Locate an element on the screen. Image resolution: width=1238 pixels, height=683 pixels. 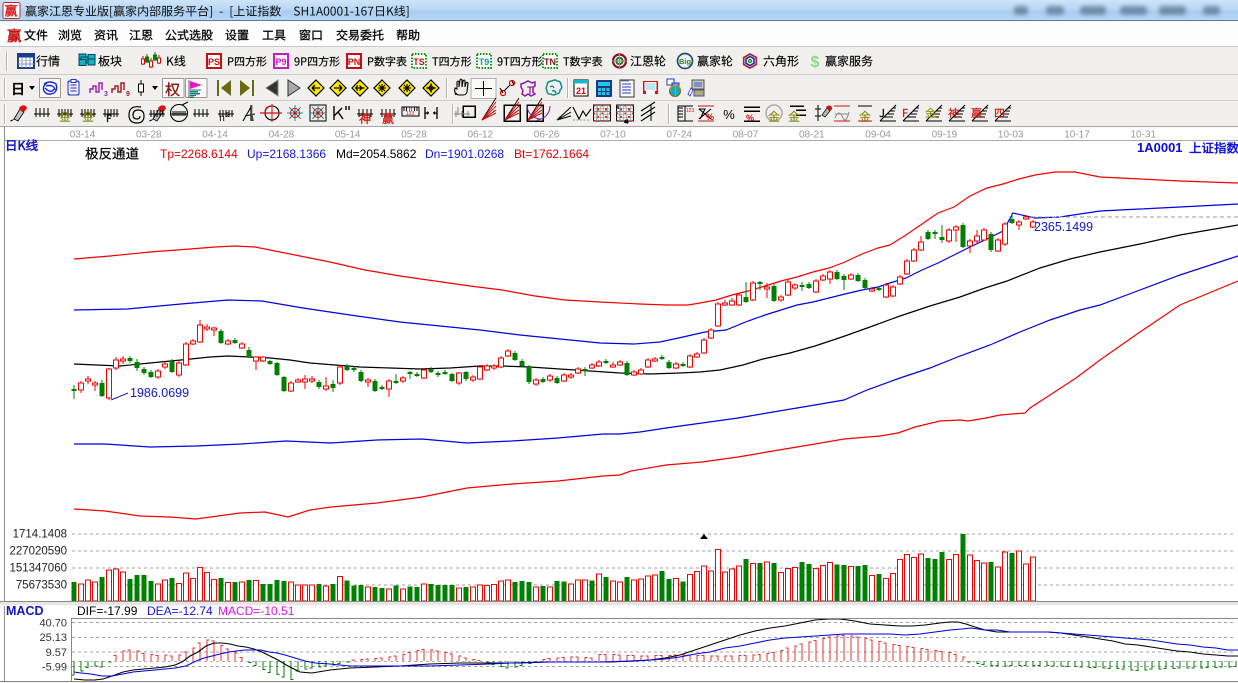
svg-text: 08-21 is located at coordinates (812, 135).